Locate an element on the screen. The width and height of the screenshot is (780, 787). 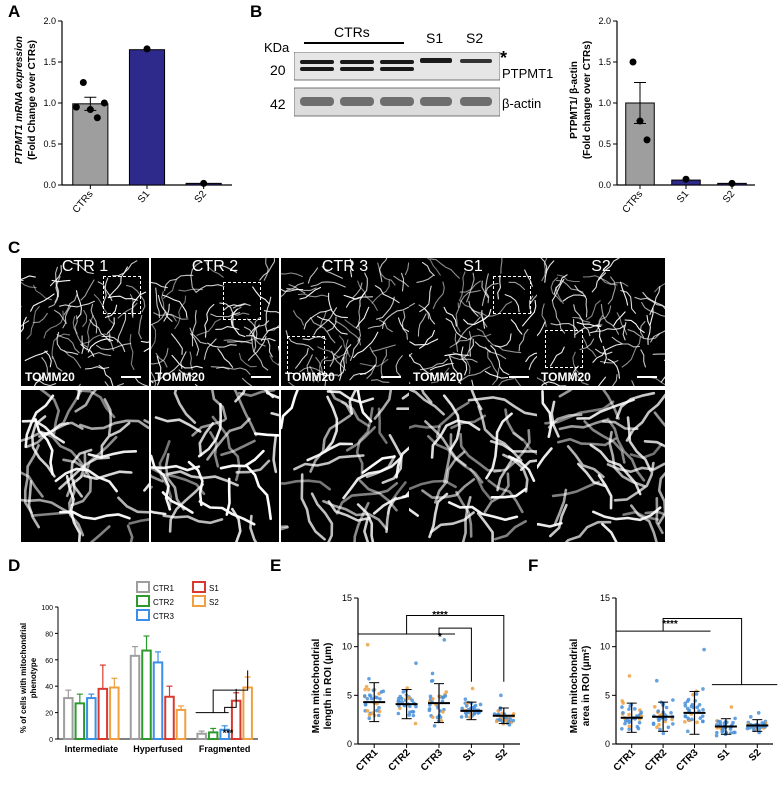
f-xlabel-CTR3: CTR3 is located at coordinates (687, 760).